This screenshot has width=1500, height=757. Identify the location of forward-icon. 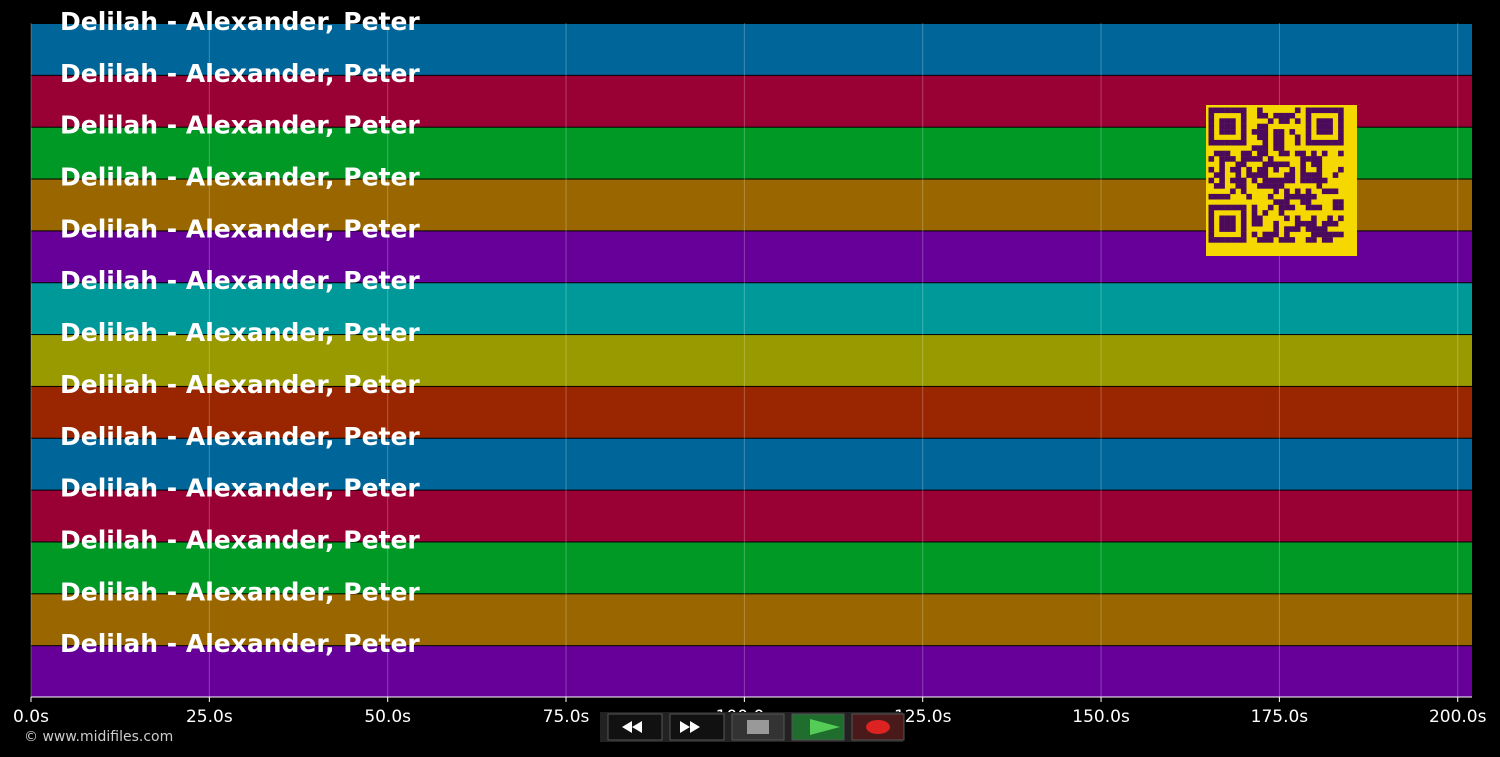
(690, 727).